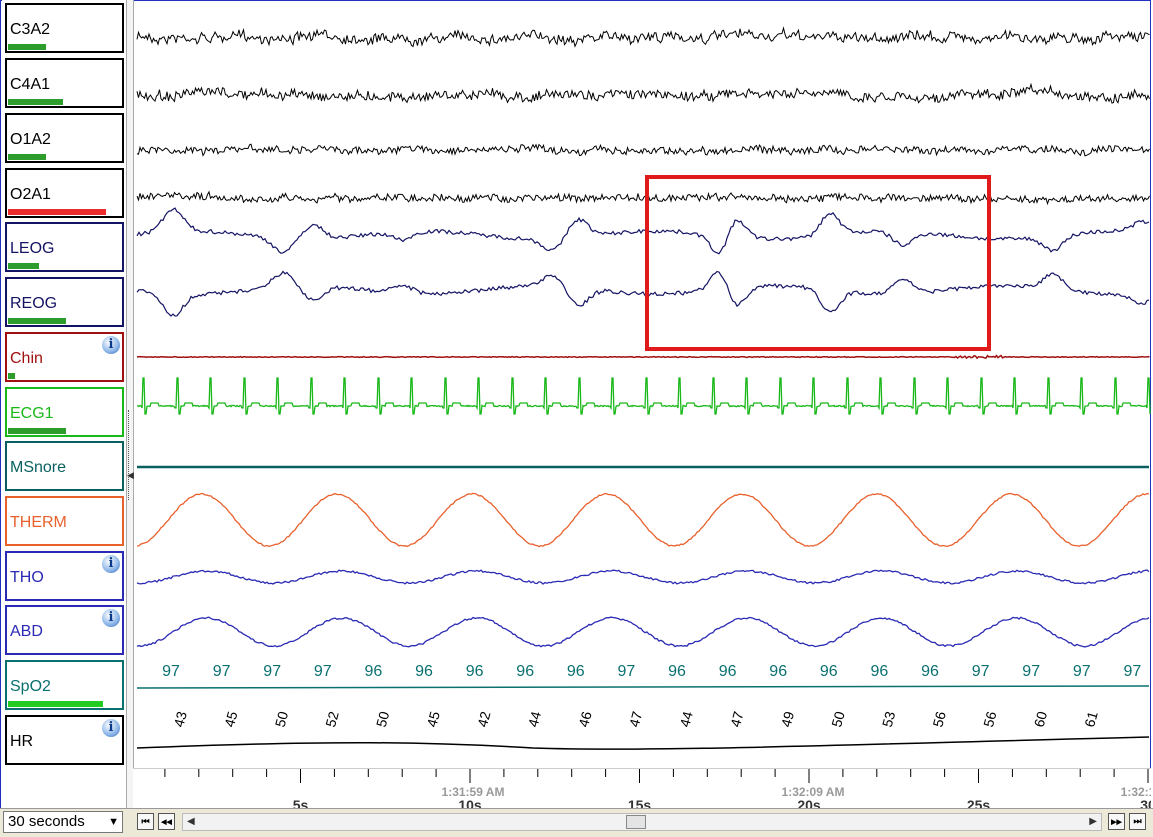  Describe the element at coordinates (64, 302) in the screenshot. I see `channel-label-reog: REOG` at that location.